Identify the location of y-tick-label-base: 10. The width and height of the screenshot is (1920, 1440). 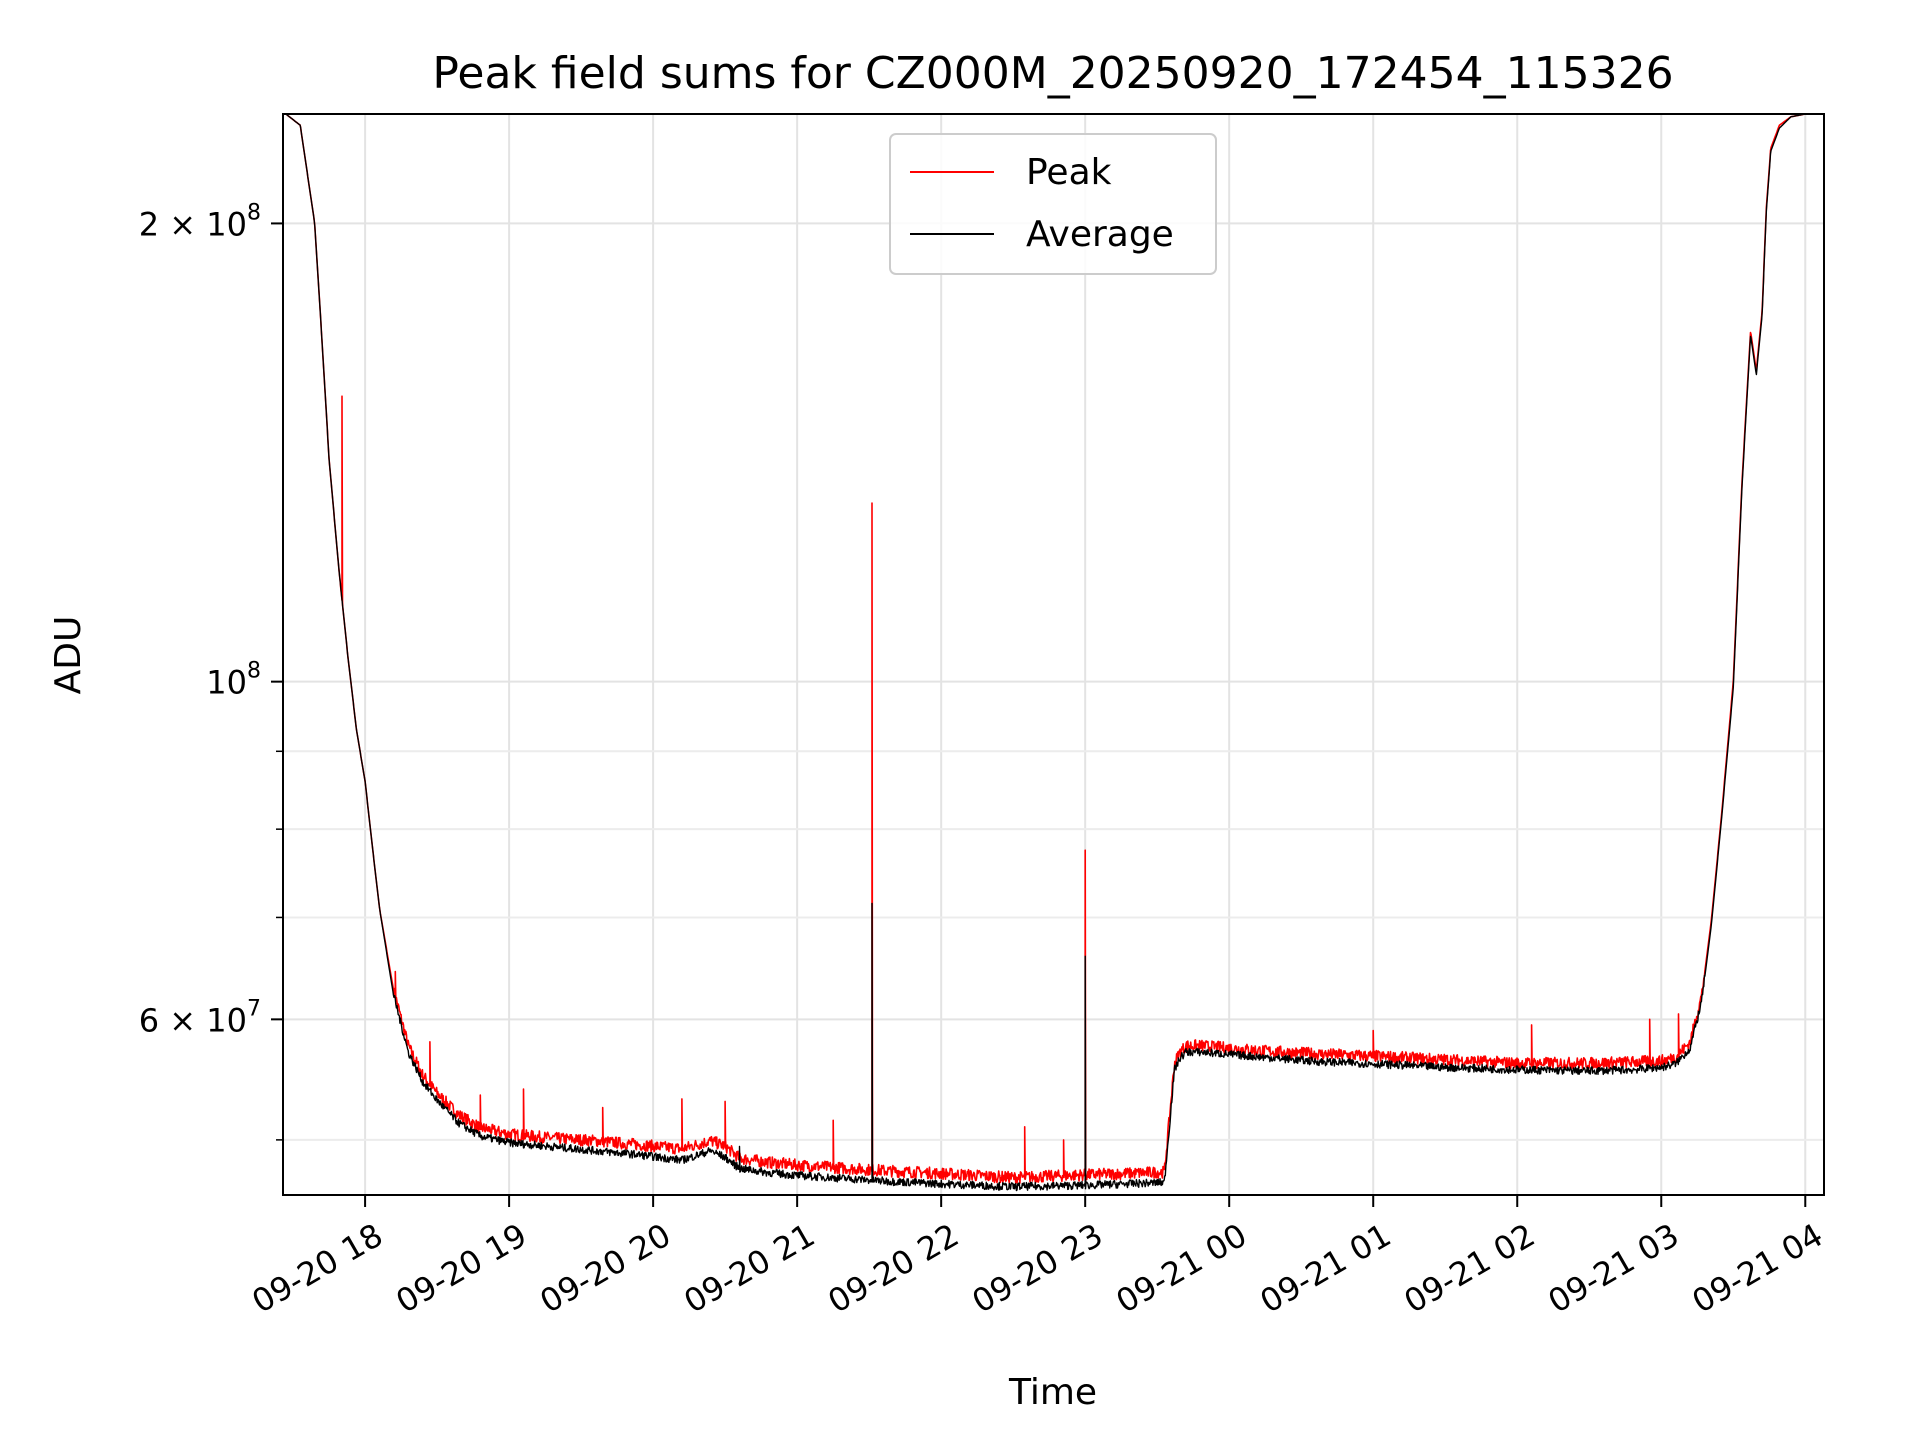
(226, 683).